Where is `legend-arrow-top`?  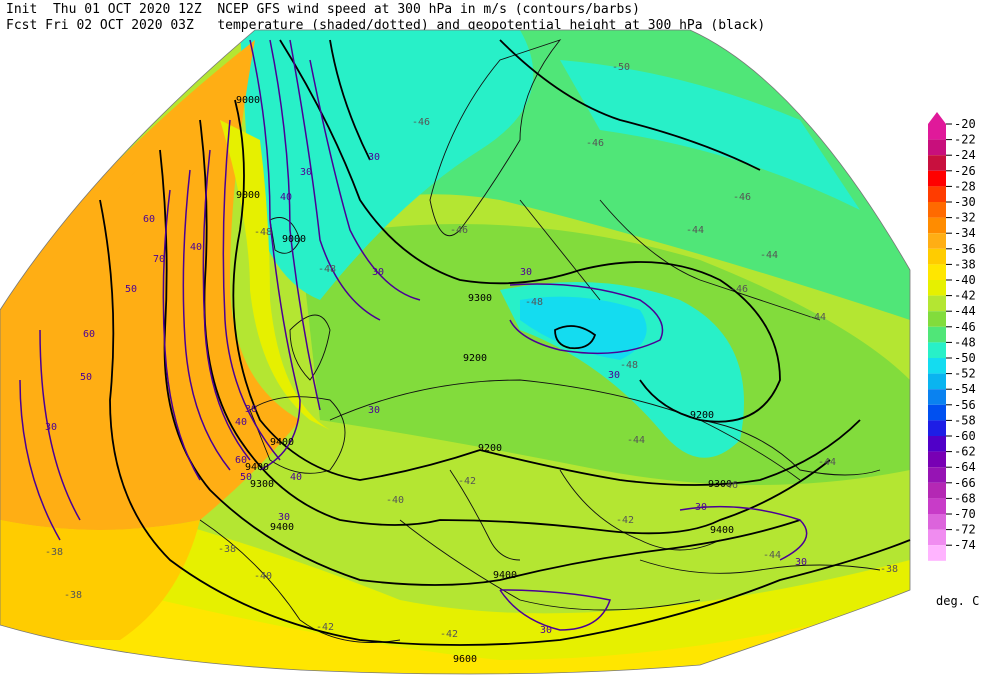 legend-arrow-top is located at coordinates (937, 118).